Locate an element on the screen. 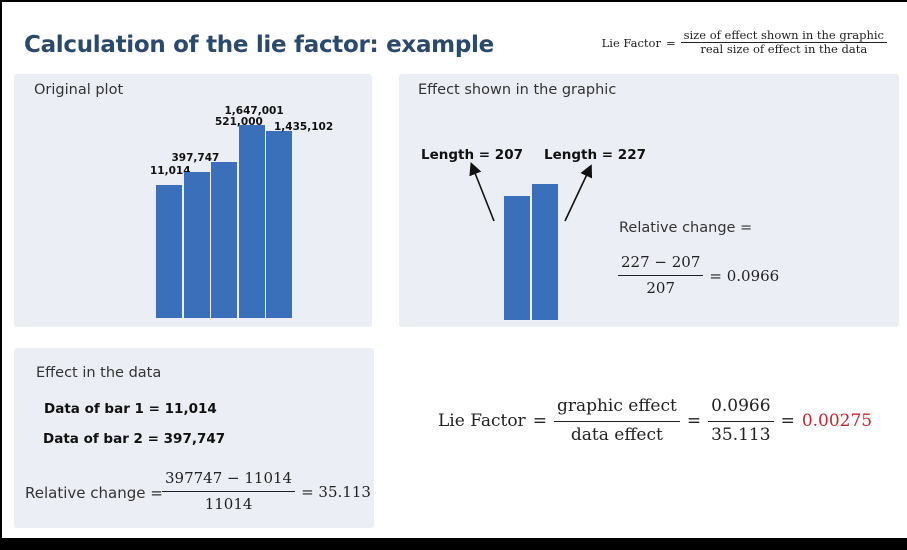  data-change-denominator: 11014 is located at coordinates (228, 504).